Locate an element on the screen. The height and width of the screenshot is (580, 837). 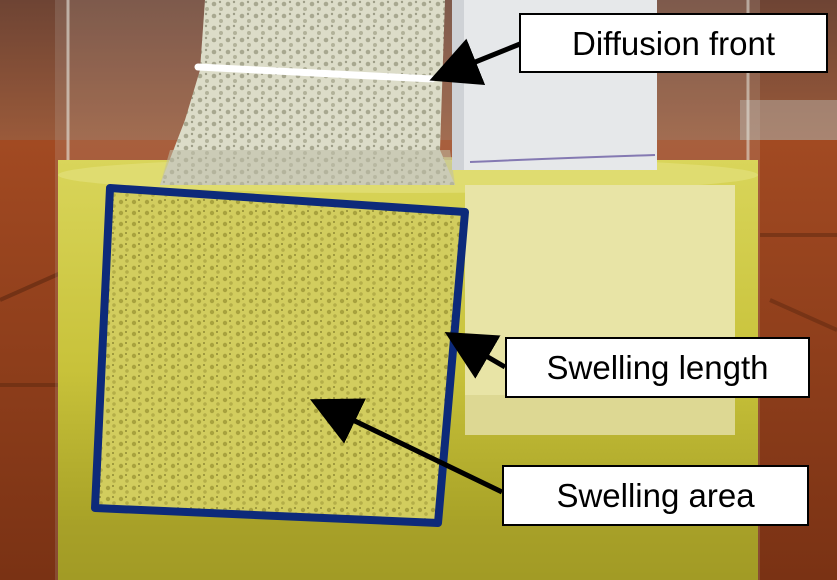
swelling-length-arrow is located at coordinates (475, 355).